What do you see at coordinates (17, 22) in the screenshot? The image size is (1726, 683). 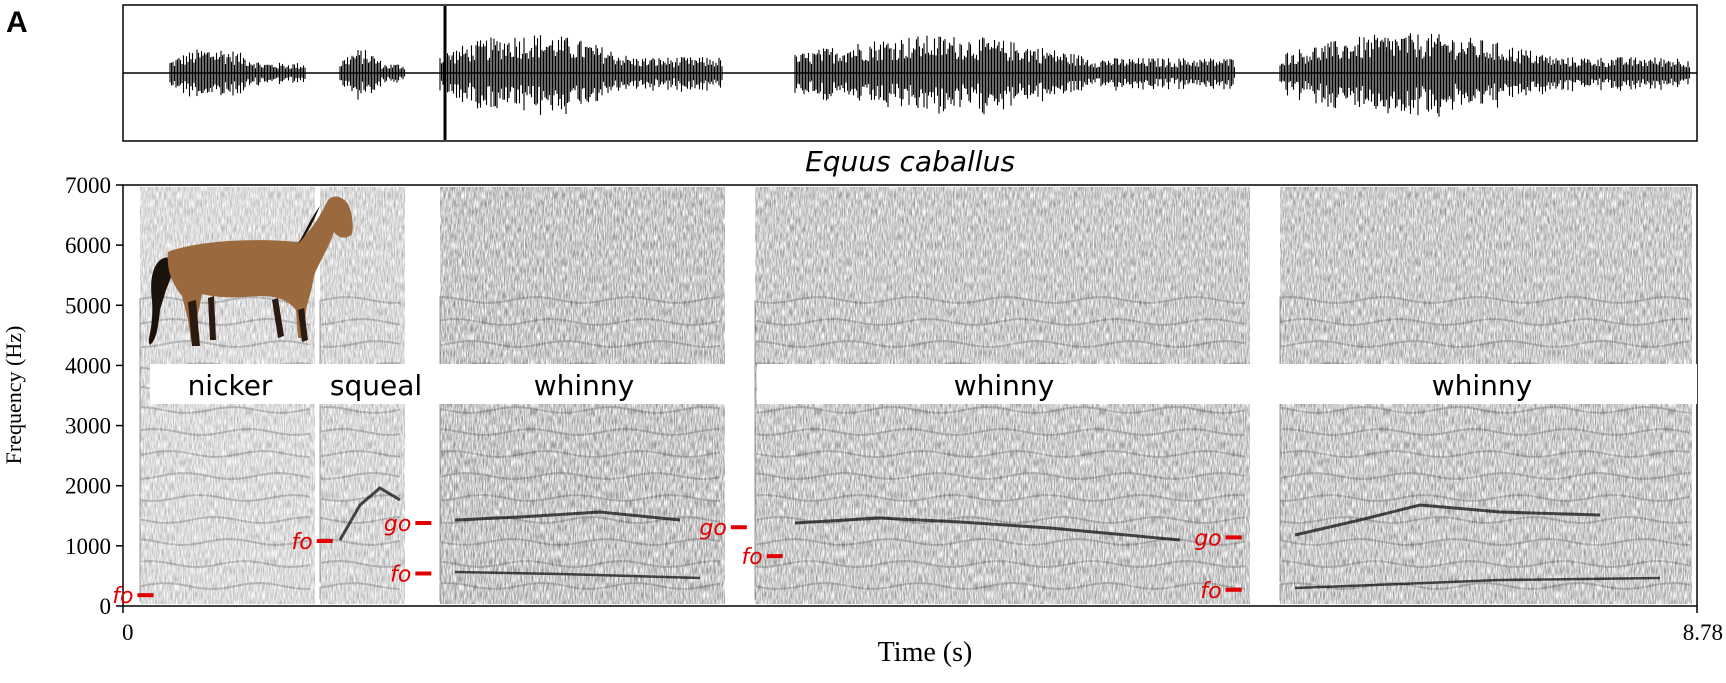 I see `panel-letter: A` at bounding box center [17, 22].